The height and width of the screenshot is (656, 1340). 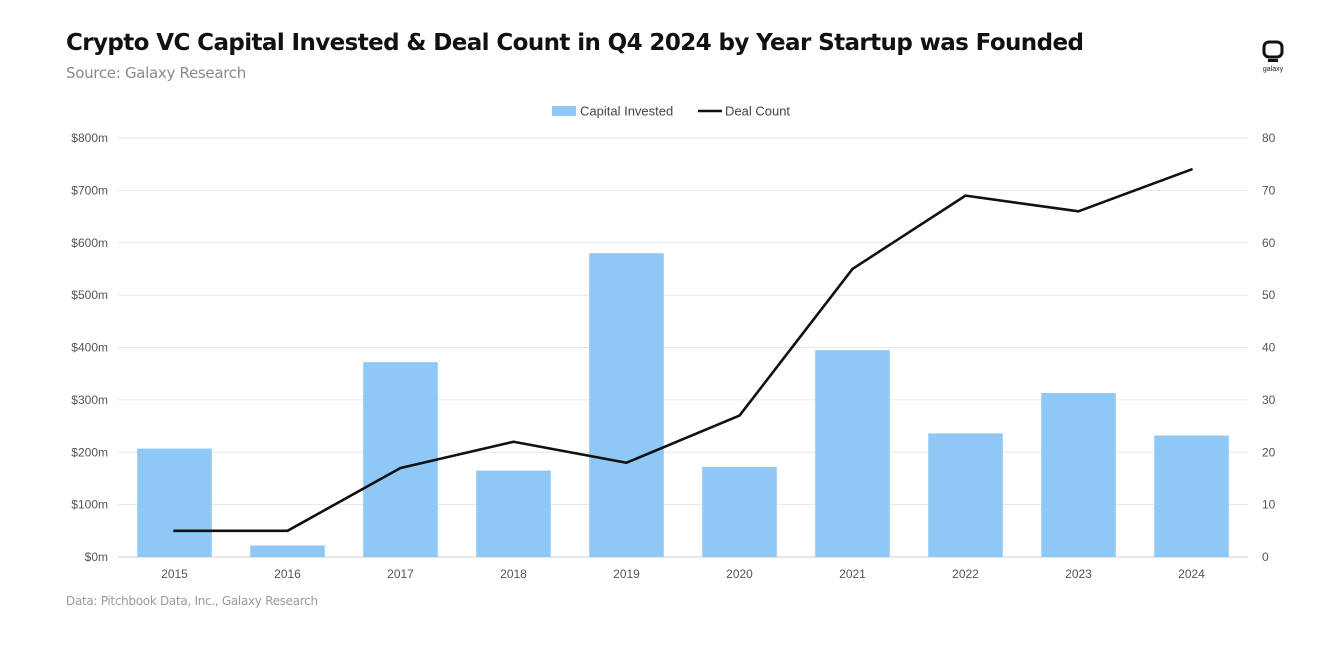 What do you see at coordinates (287, 574) in the screenshot?
I see `x-tick-label: 2016` at bounding box center [287, 574].